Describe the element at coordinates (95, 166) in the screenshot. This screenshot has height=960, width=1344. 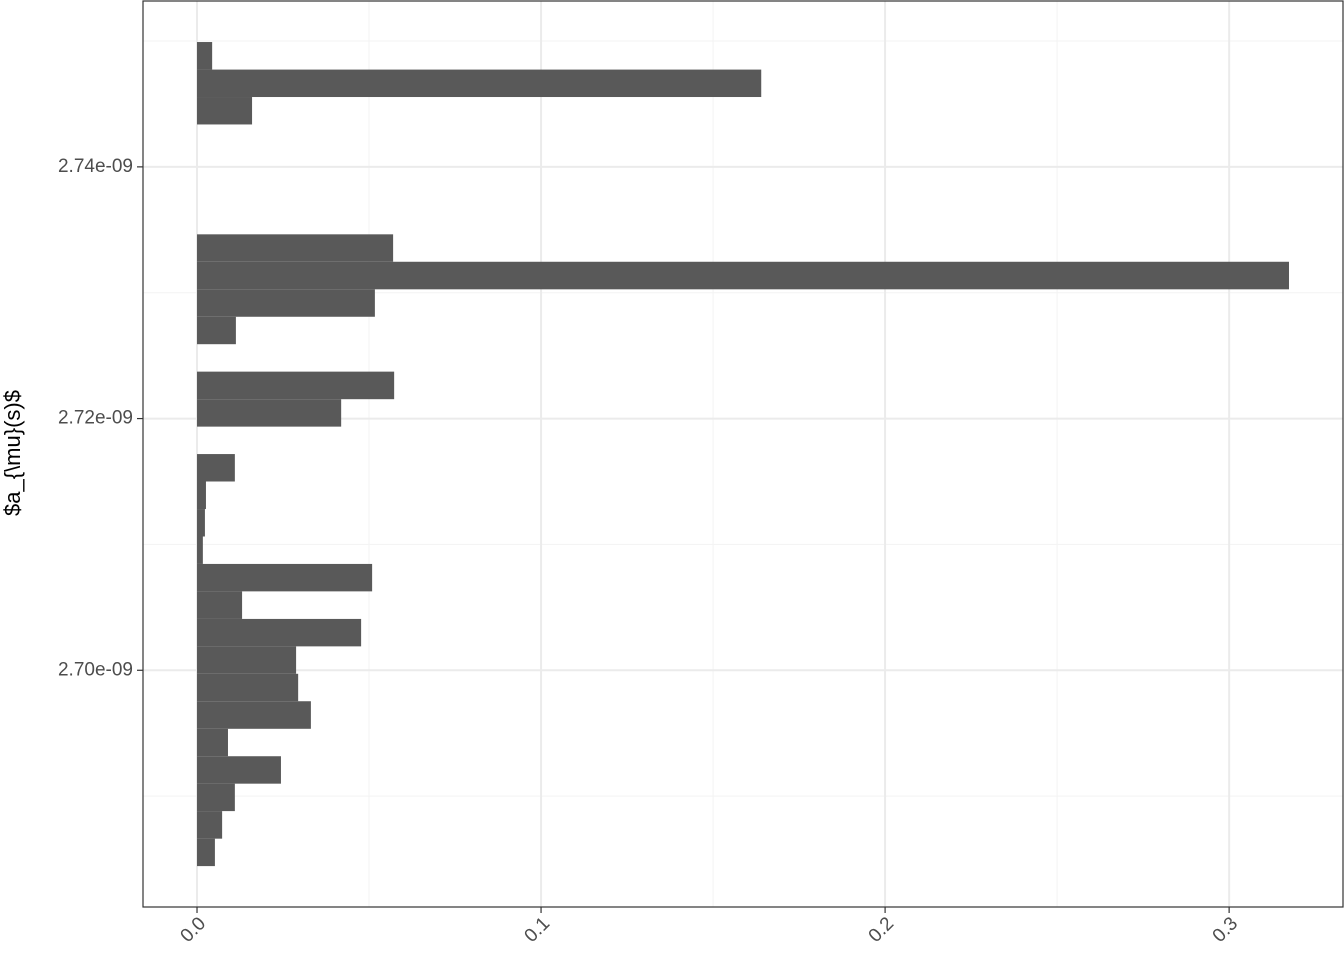
I see `y-tick-label: 2.74e-09` at that location.